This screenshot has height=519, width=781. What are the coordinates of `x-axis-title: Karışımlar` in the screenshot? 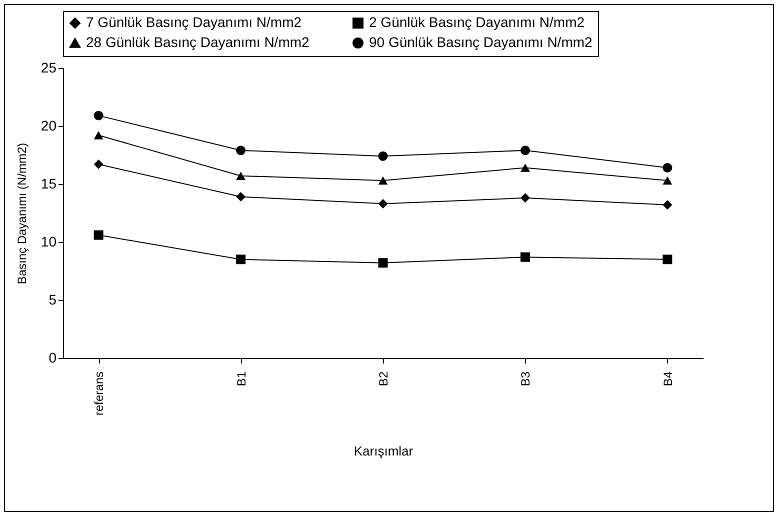 It's located at (384, 451).